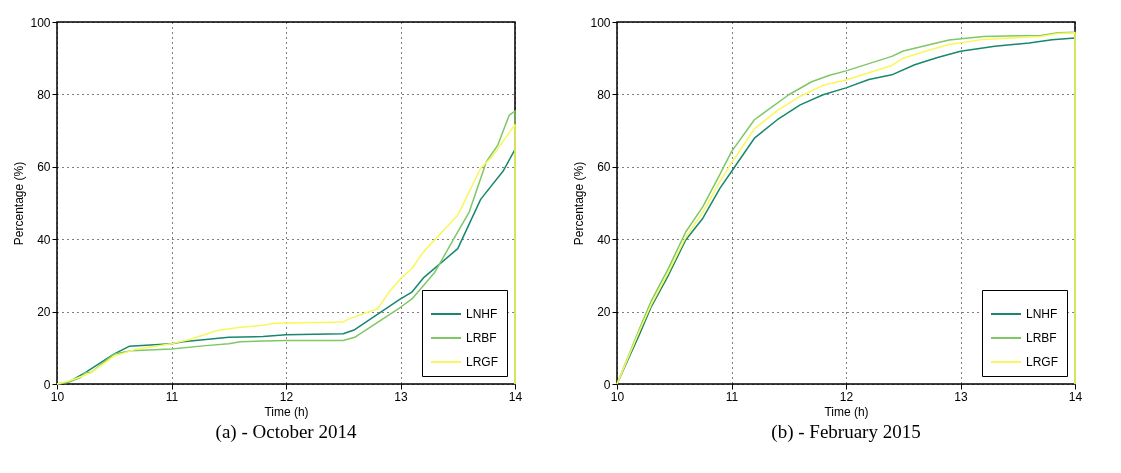  I want to click on text: (b) - February 2015, so click(846, 432).